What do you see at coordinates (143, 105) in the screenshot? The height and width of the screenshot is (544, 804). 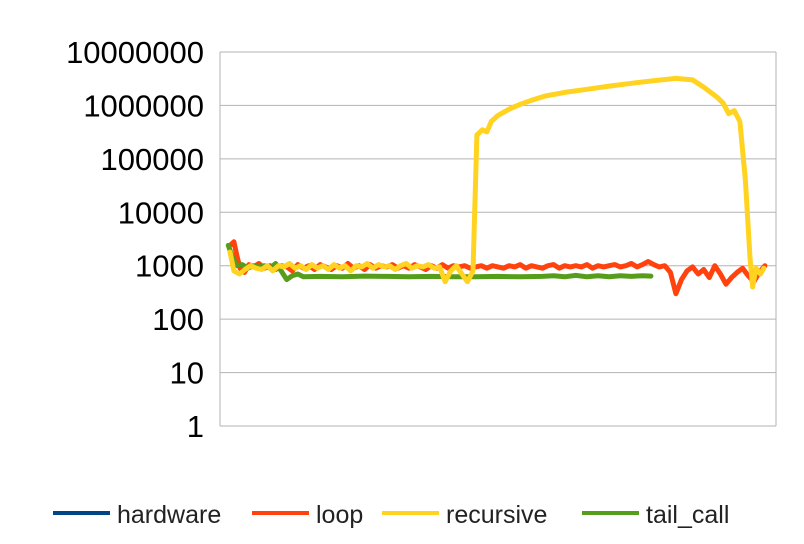 I see `y-tick-label-1000000: 1000000` at bounding box center [143, 105].